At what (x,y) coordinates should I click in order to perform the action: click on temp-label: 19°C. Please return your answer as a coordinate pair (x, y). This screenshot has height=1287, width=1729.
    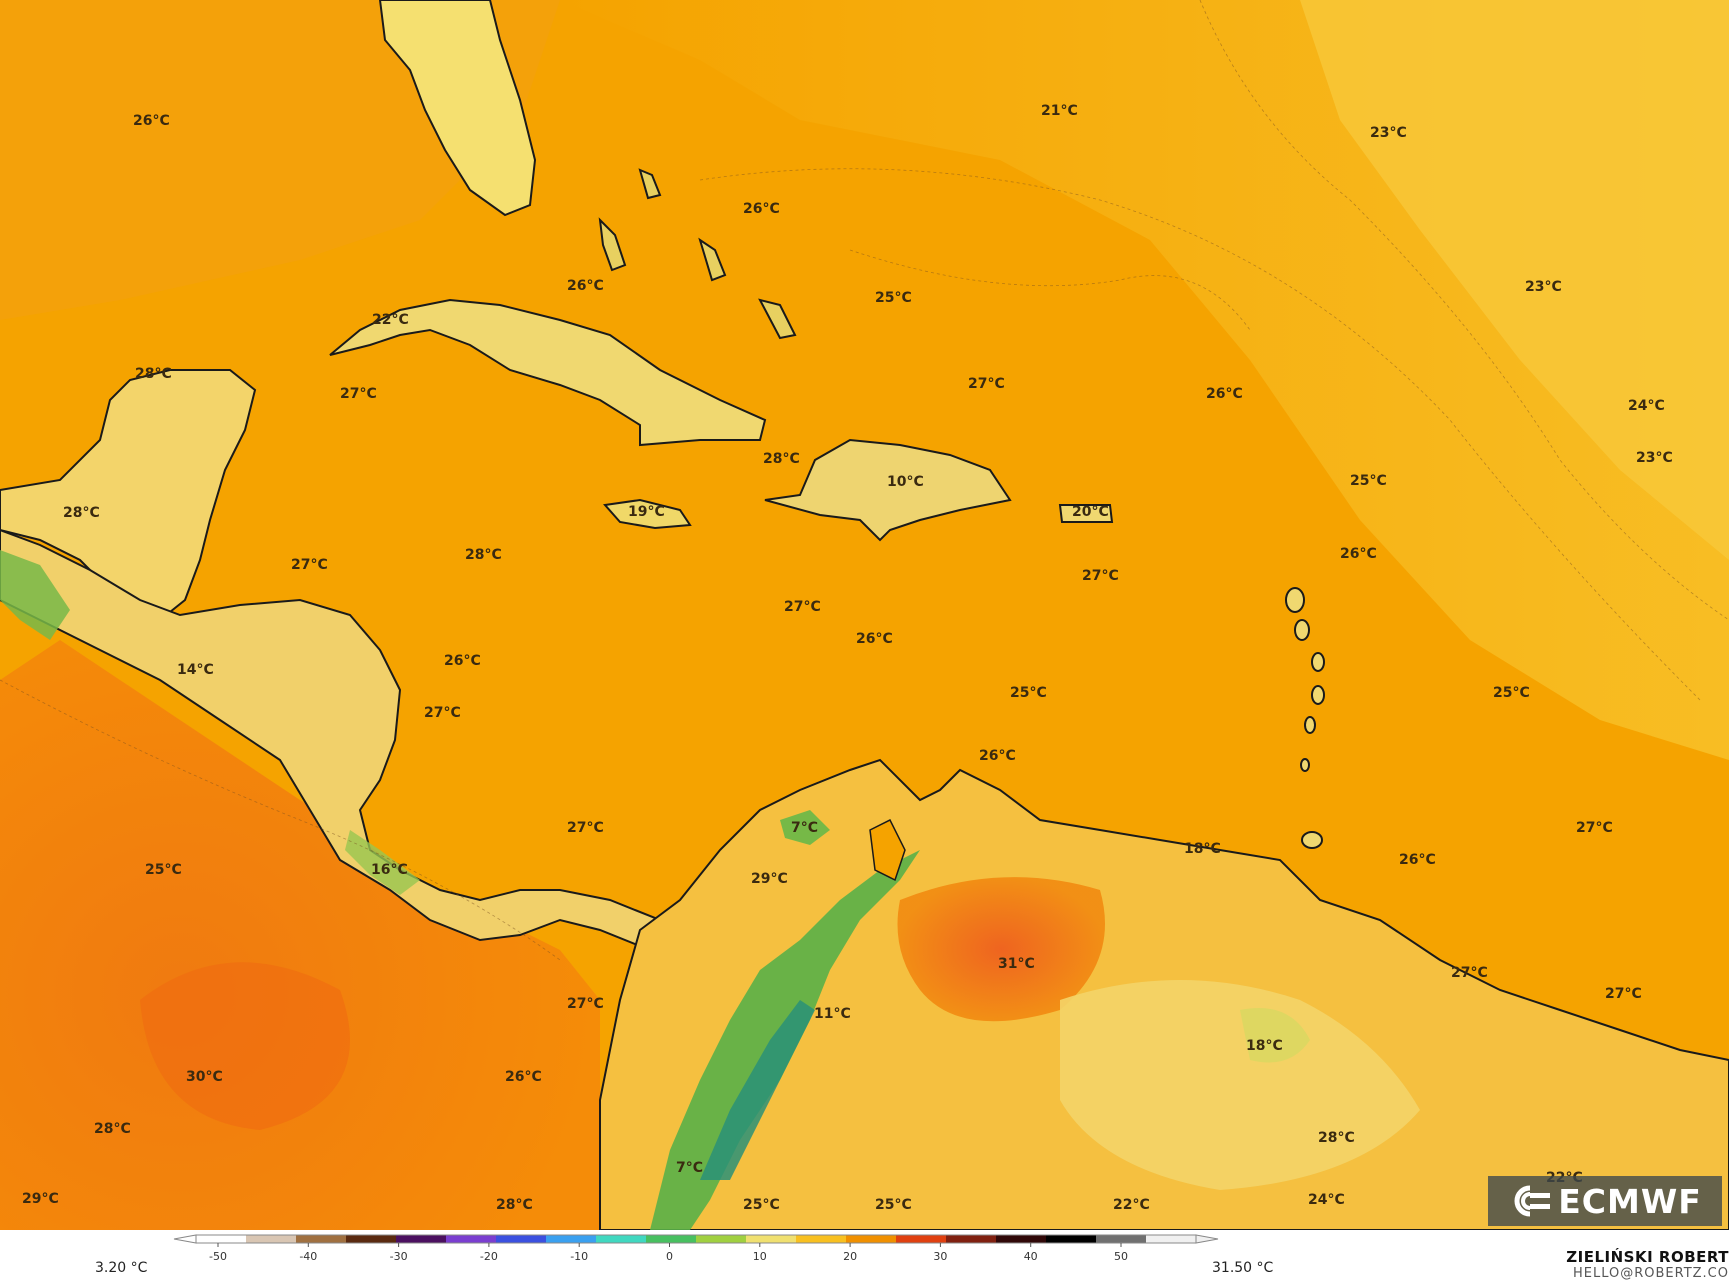
    Looking at the image, I should click on (646, 512).